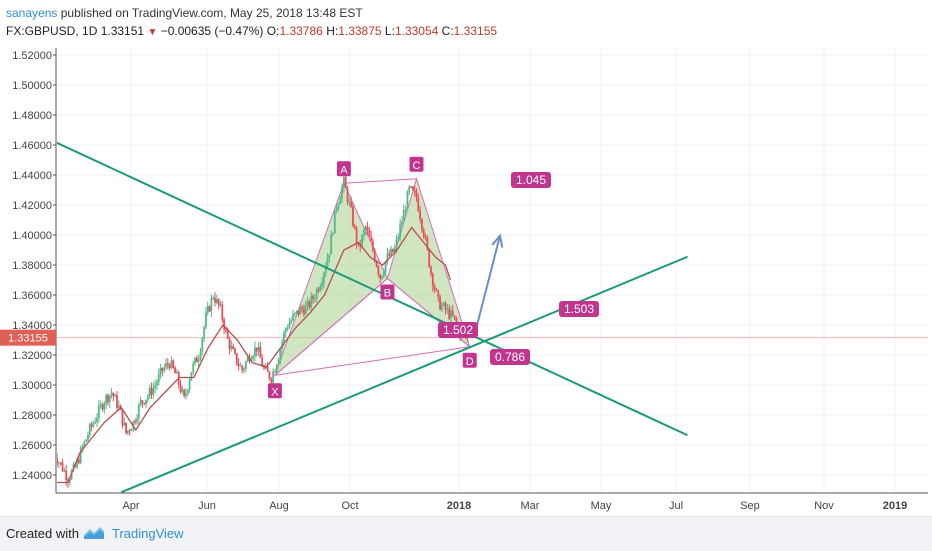 The image size is (932, 551). I want to click on price-tick-label: 1.24000, so click(32, 476).